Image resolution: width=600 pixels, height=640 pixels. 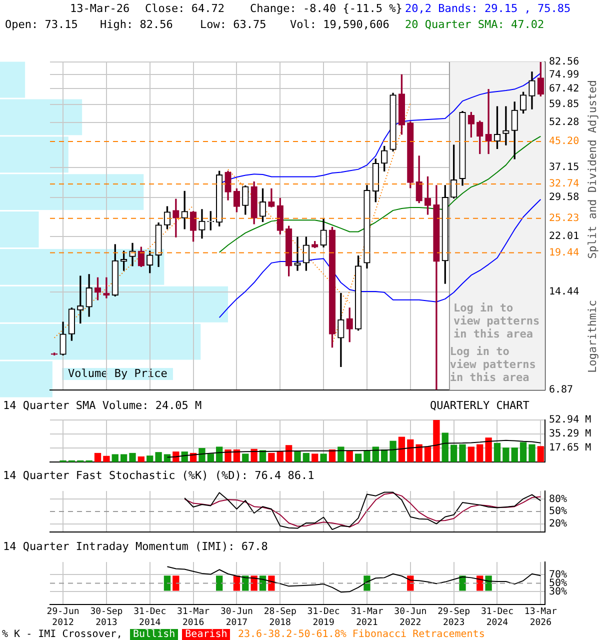 What do you see at coordinates (100, 8) in the screenshot?
I see `text: 13-Mar-26` at bounding box center [100, 8].